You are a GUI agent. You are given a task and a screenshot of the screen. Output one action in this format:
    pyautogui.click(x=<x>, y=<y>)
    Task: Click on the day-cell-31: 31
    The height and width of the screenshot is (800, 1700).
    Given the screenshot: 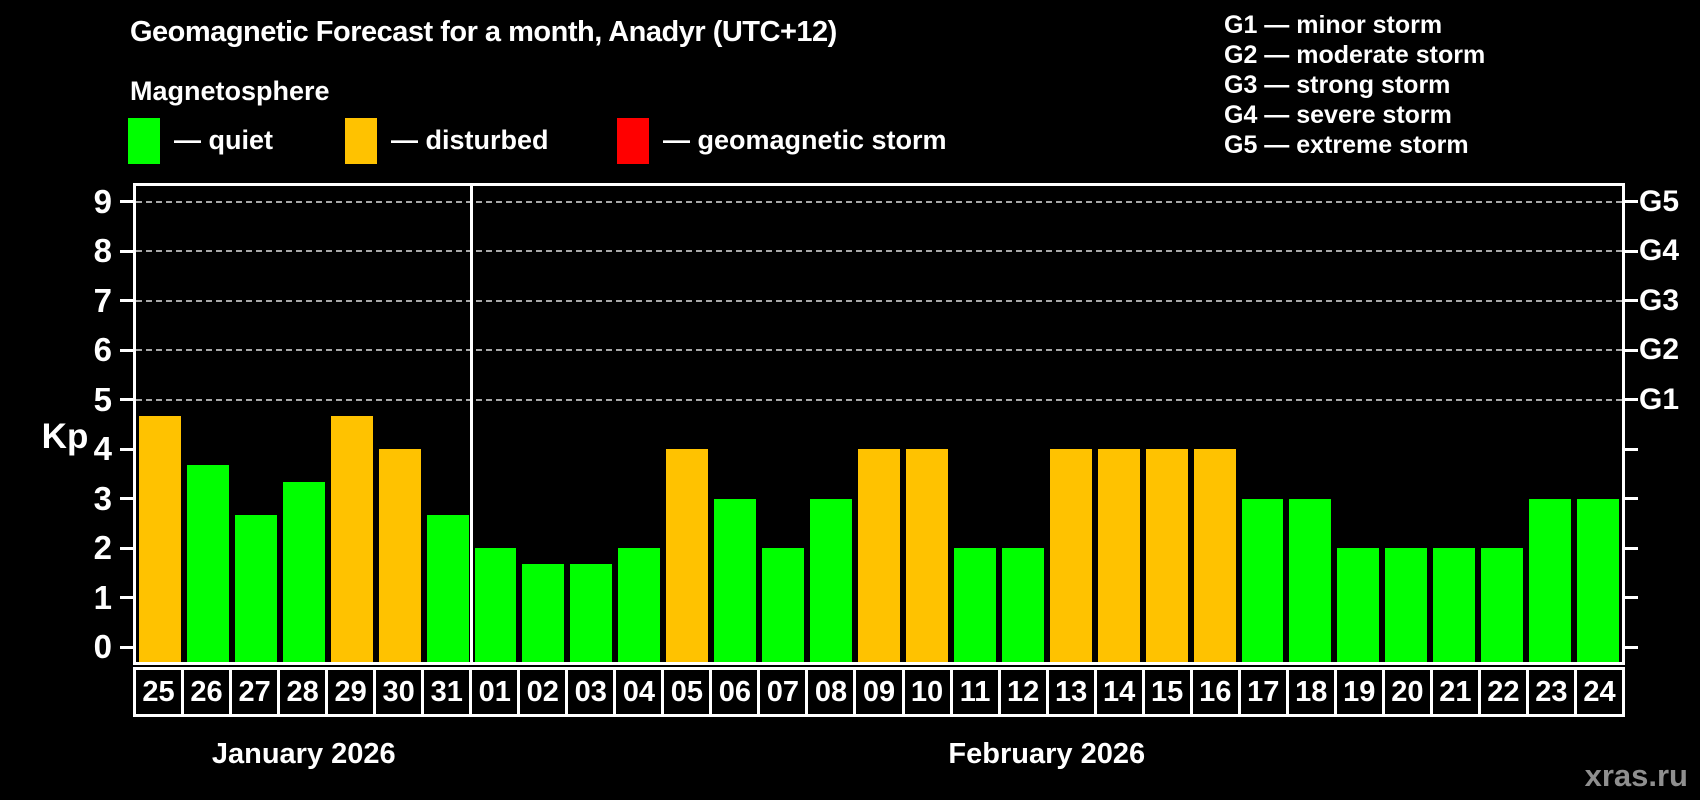 What is the action you would take?
    pyautogui.click(x=447, y=692)
    